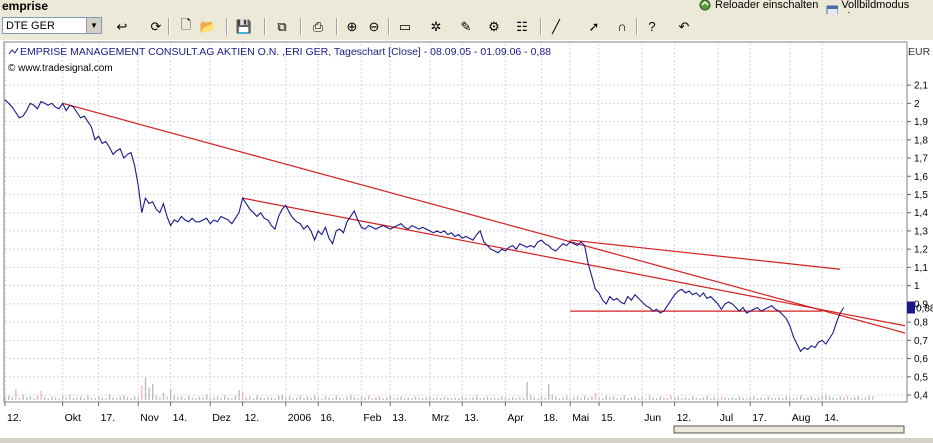  What do you see at coordinates (652, 26) in the screenshot?
I see `help-icon: ?` at bounding box center [652, 26].